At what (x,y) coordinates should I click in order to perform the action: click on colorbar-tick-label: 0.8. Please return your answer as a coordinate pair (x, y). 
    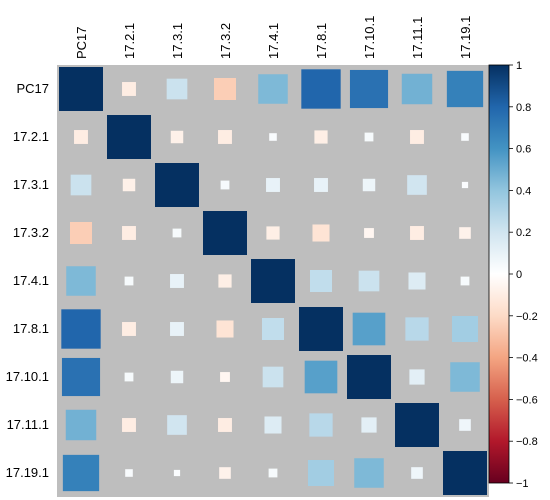
    Looking at the image, I should click on (523, 108).